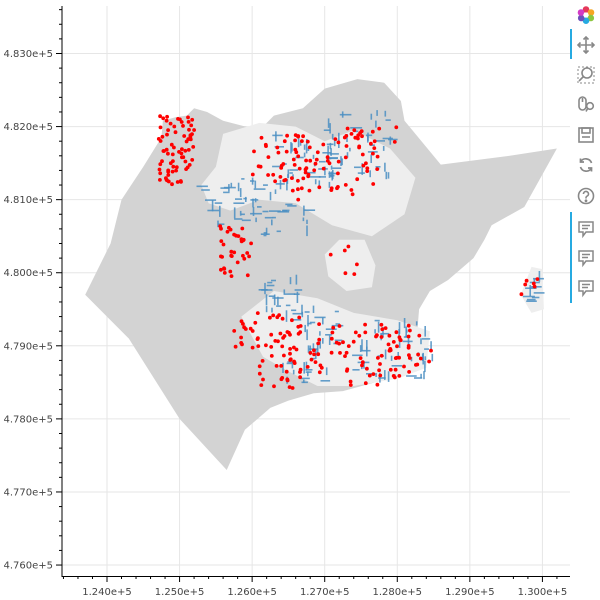  Describe the element at coordinates (586, 105) in the screenshot. I see `wheel-zoom-tool-button` at that location.